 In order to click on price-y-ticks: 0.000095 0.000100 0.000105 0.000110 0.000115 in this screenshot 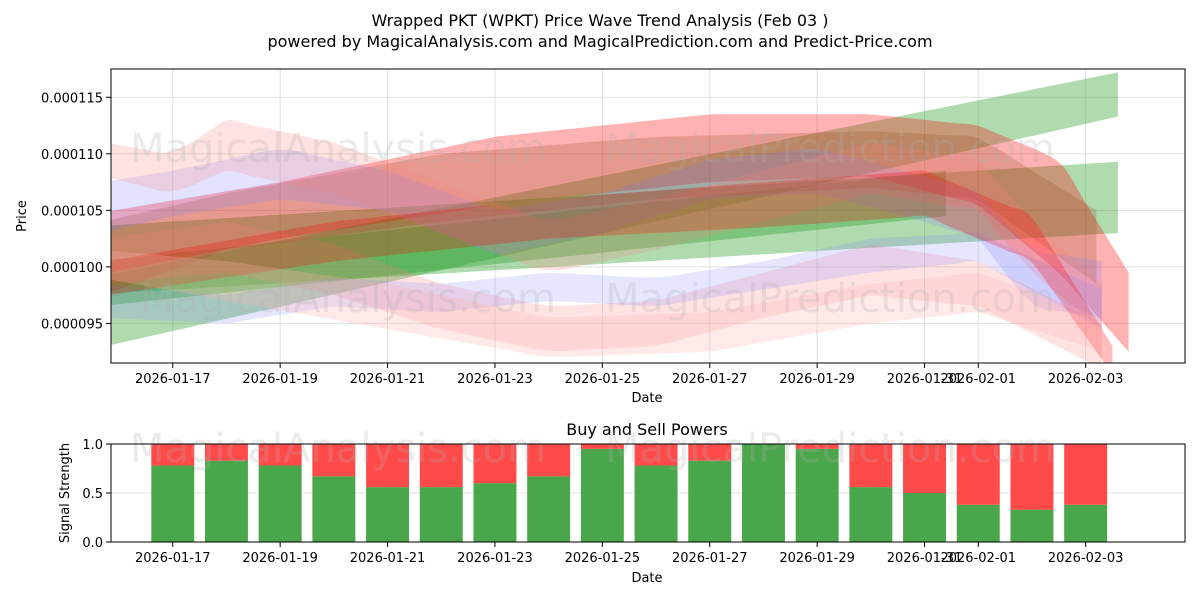, I will do `click(76, 211)`.